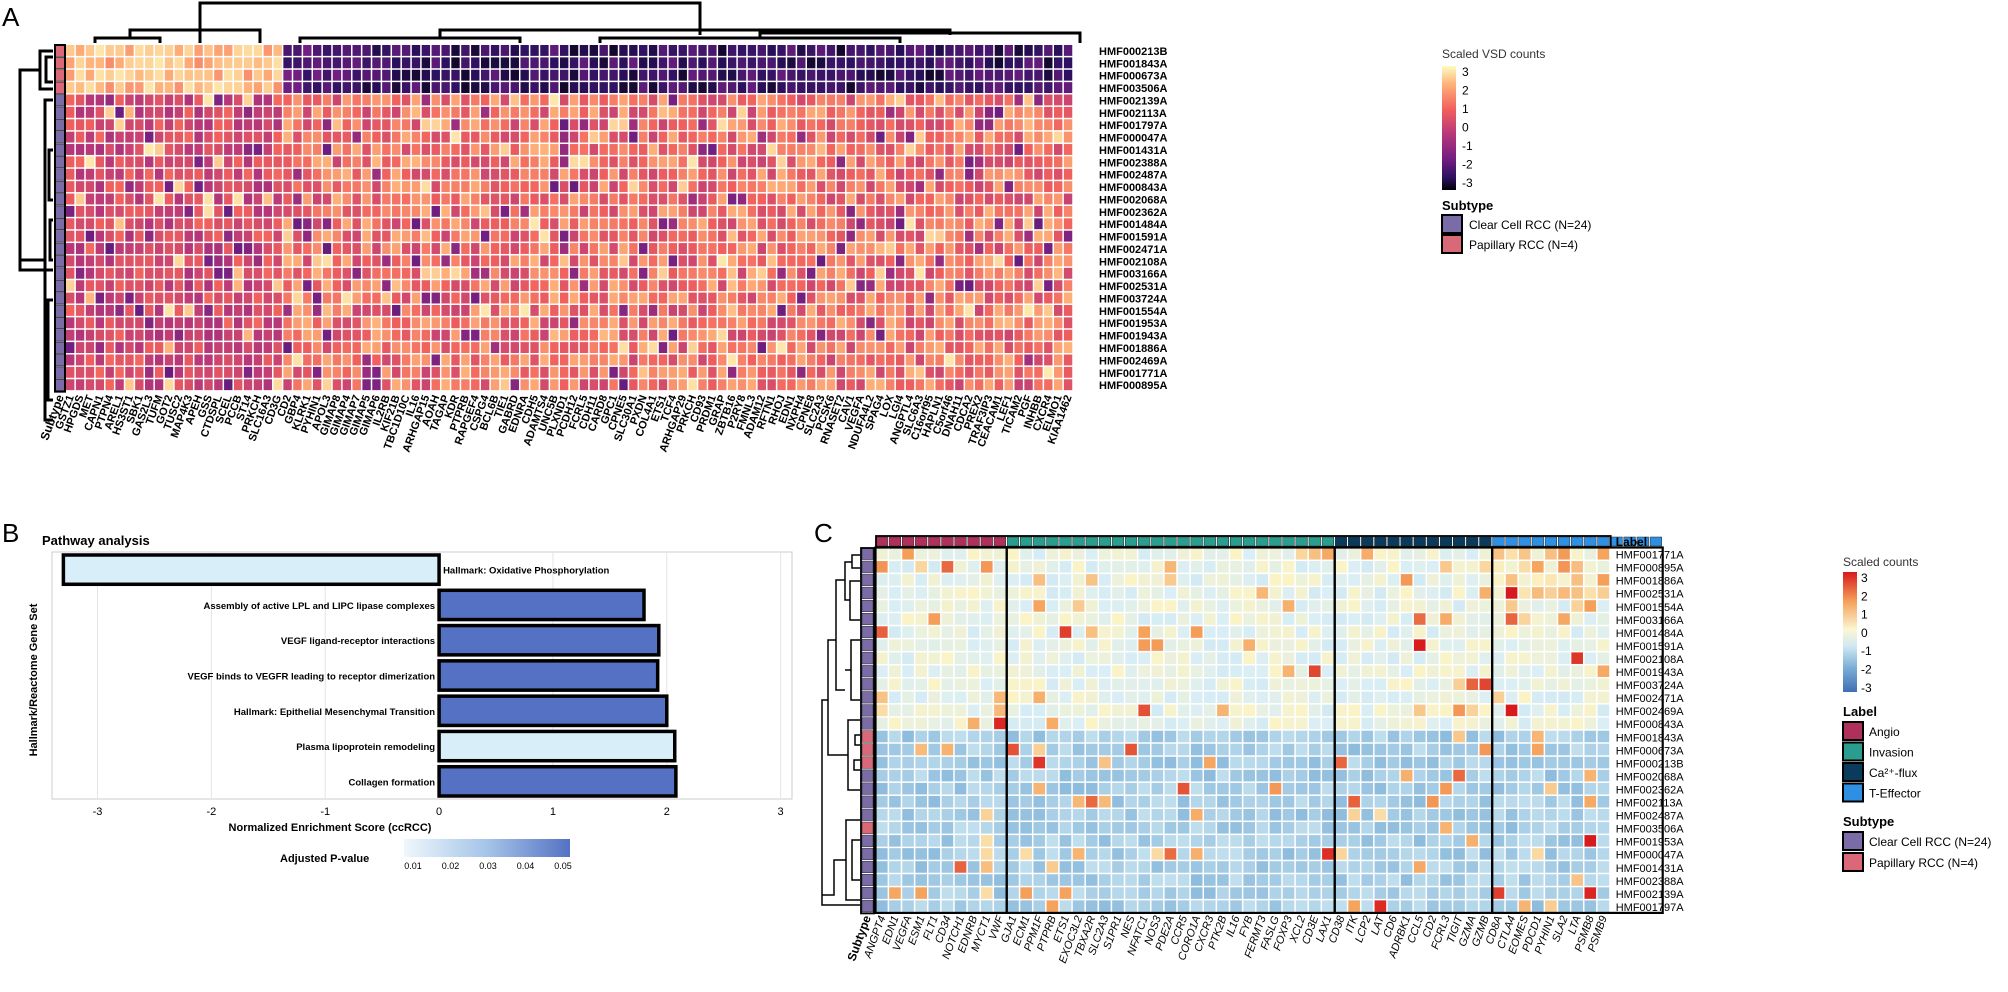 The width and height of the screenshot is (2008, 992). Describe the element at coordinates (1868, 821) in the screenshot. I see `panel-c-legend-subtype-title: Subtype` at that location.